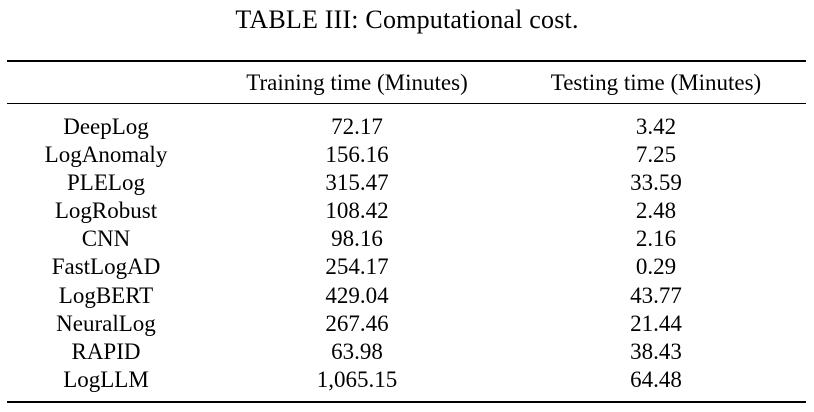 The width and height of the screenshot is (814, 412). Describe the element at coordinates (106, 351) in the screenshot. I see `model-name-cell: RAPID` at that location.